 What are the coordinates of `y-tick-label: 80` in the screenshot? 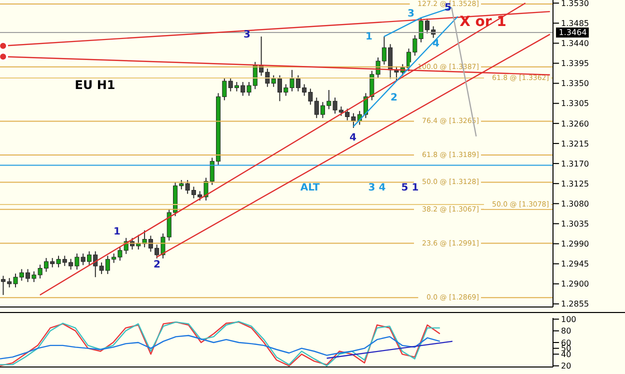 It's located at (566, 331).